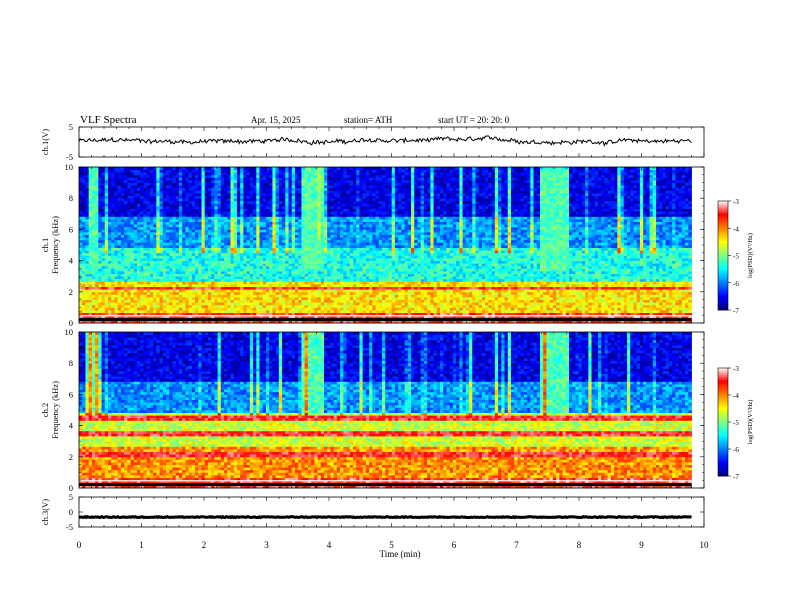 This screenshot has width=792, height=612. I want to click on y-axis-label: ch.3(V), so click(45, 512).